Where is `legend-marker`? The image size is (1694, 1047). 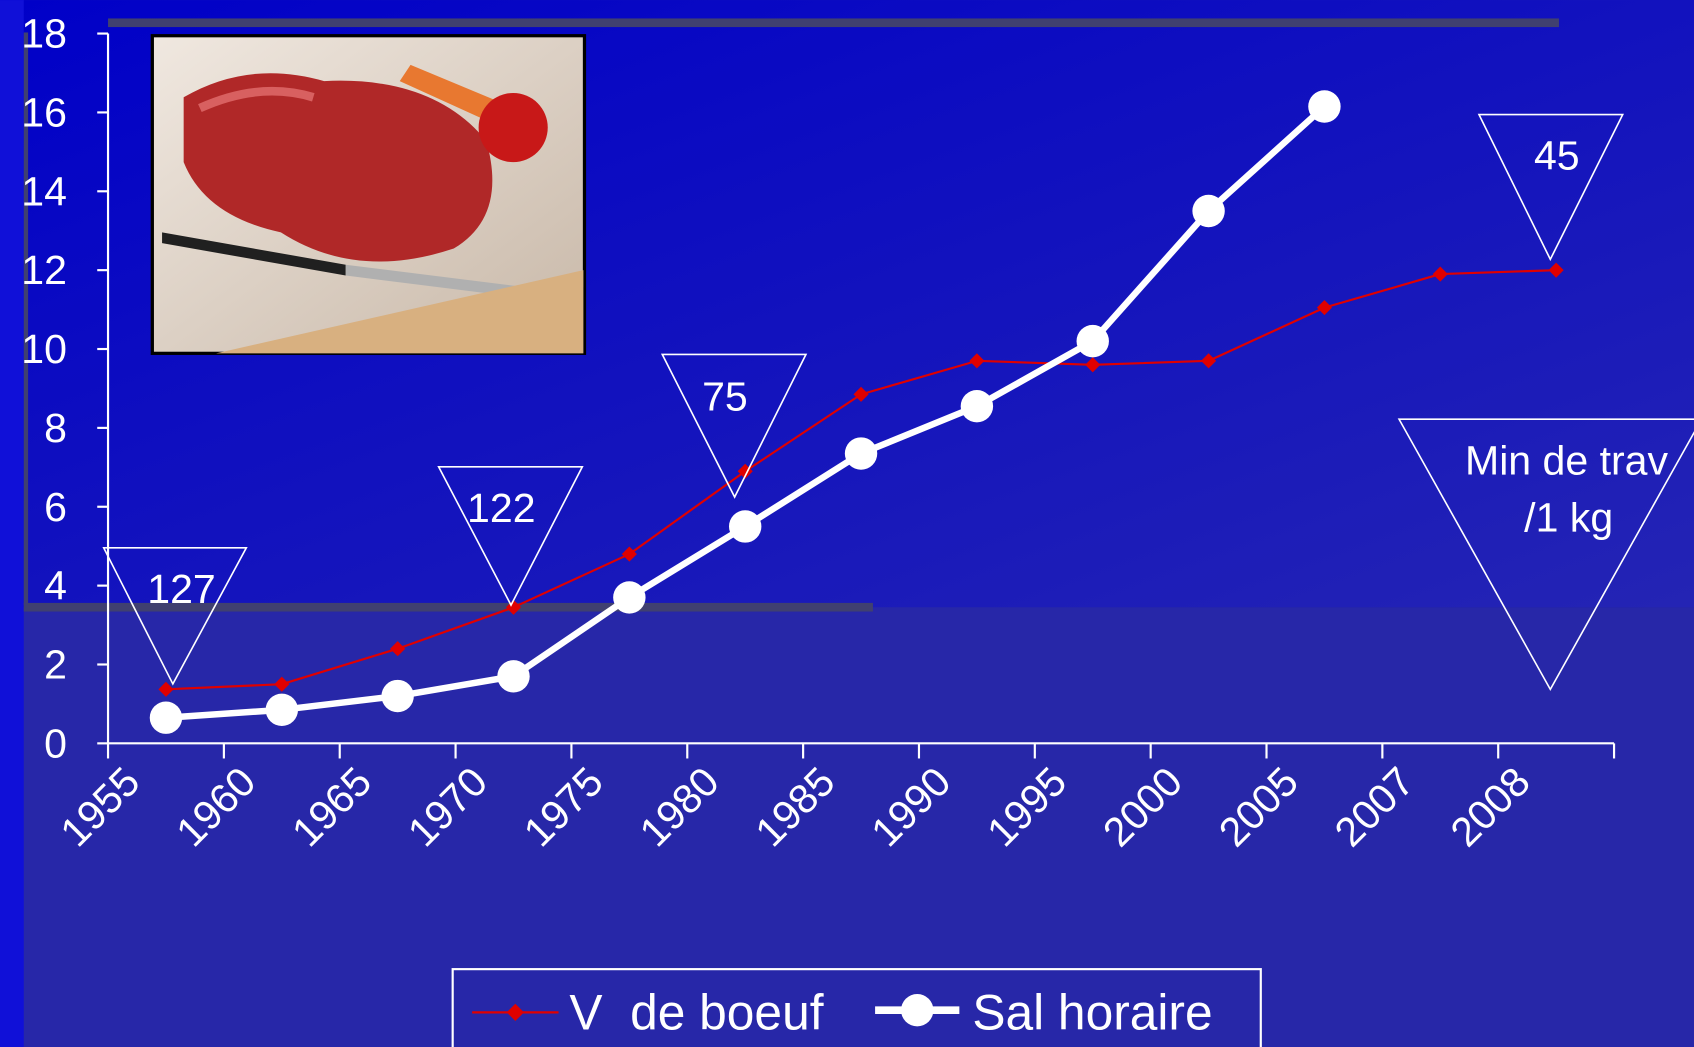
legend-marker is located at coordinates (917, 1010).